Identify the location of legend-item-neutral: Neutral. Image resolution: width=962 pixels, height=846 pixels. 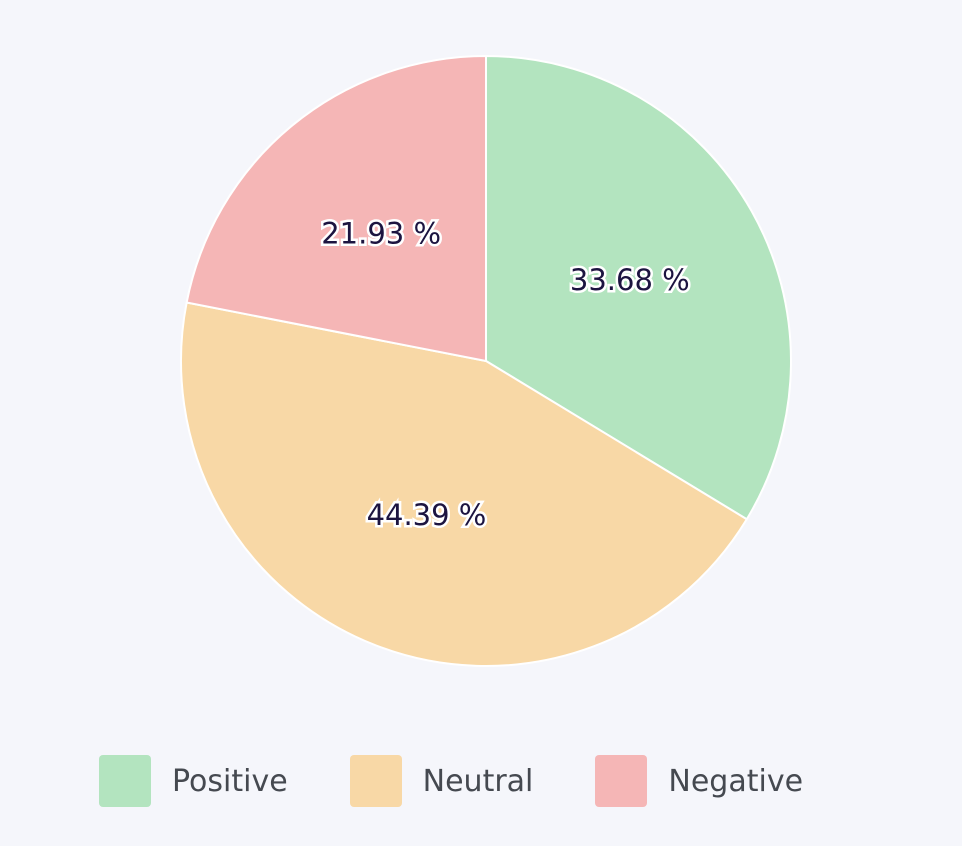
(441, 781).